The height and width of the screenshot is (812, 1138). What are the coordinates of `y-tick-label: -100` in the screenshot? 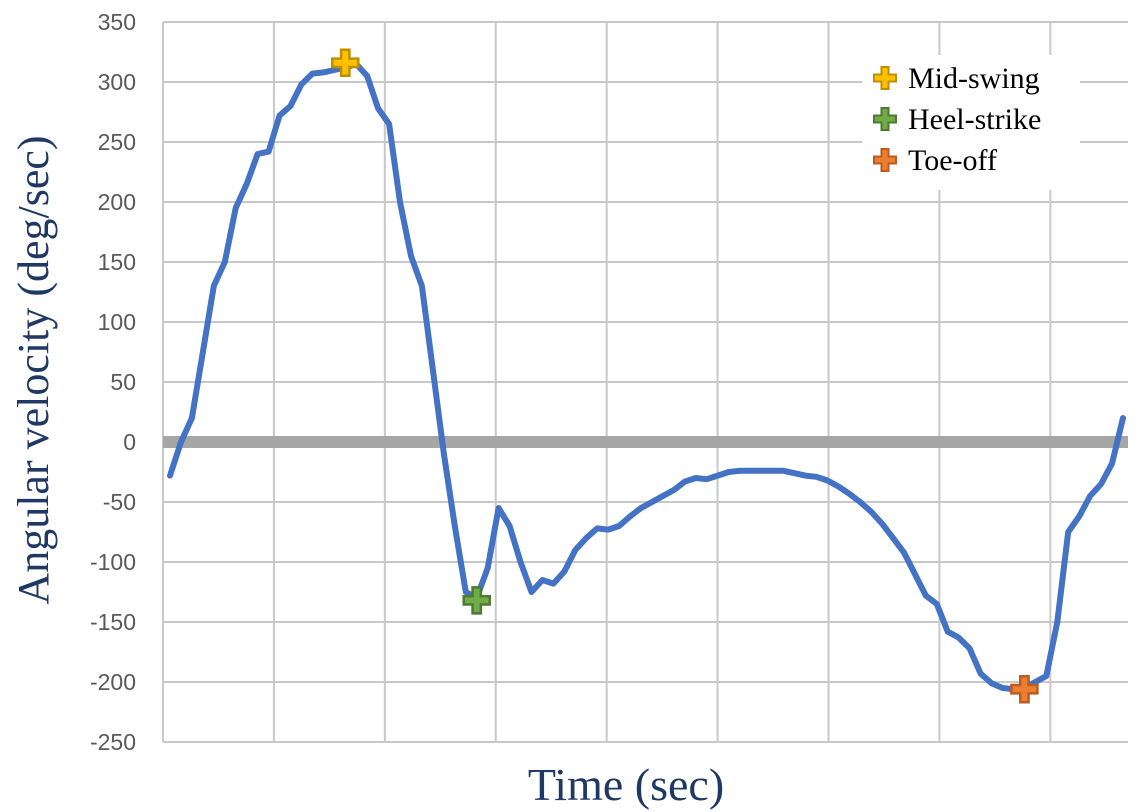 It's located at (113, 562).